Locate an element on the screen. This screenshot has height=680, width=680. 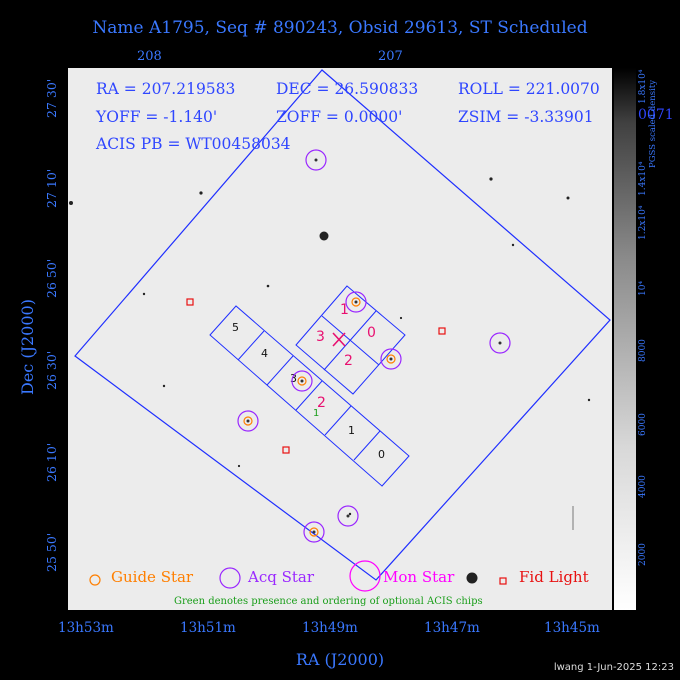
colorbar-tick: 8000 is located at coordinates (643, 350).